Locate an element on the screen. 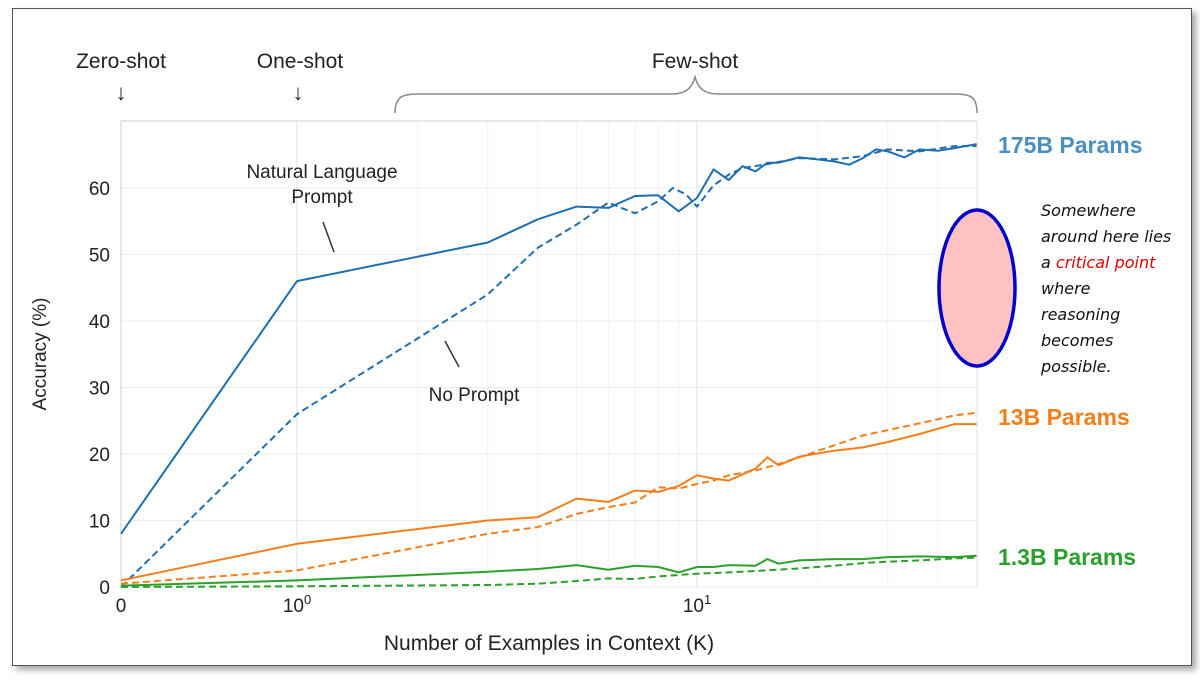 The image size is (1200, 681). callout-line4: where is located at coordinates (1066, 288).